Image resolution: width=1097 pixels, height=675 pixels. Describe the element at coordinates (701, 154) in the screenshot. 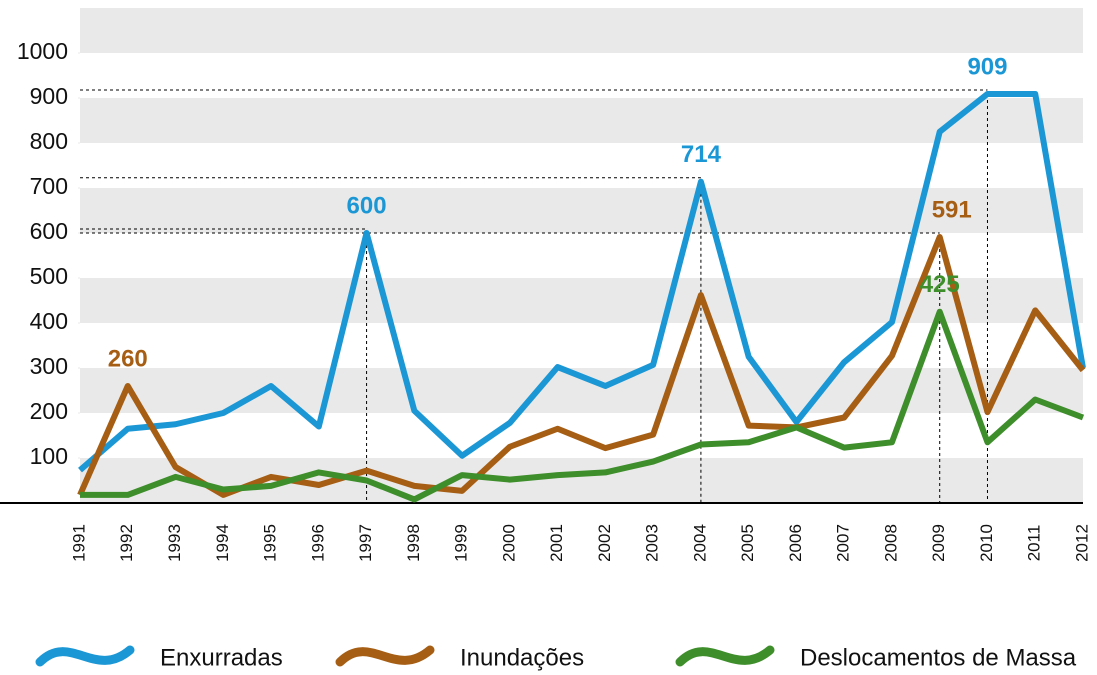

I see `data-label: 714` at that location.